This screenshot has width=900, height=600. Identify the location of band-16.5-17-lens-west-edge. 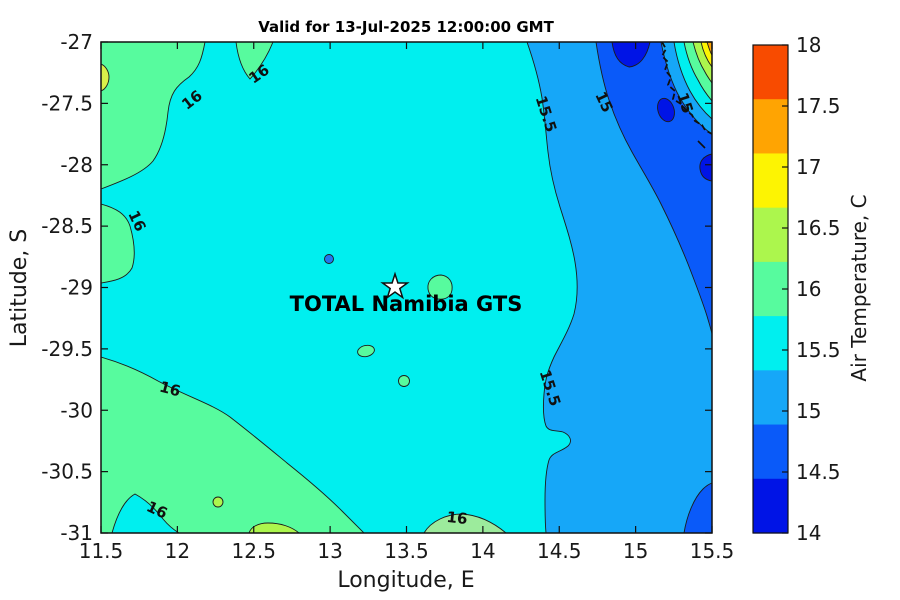
(105, 77).